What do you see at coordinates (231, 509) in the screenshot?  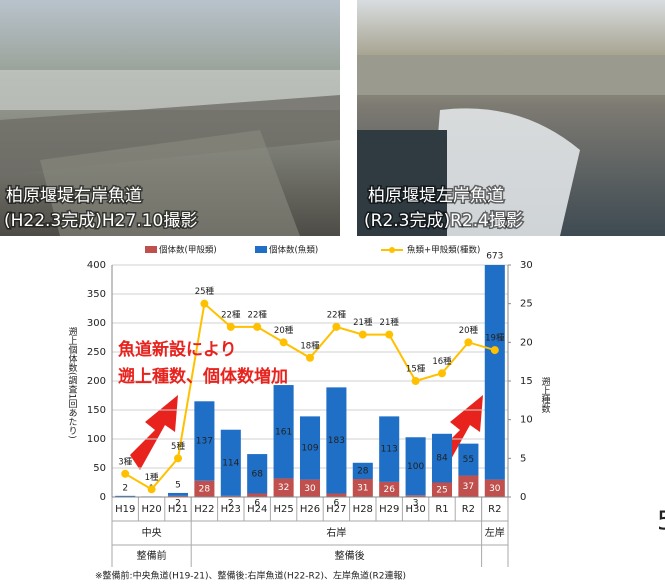 I see `x-tick-label: H23` at bounding box center [231, 509].